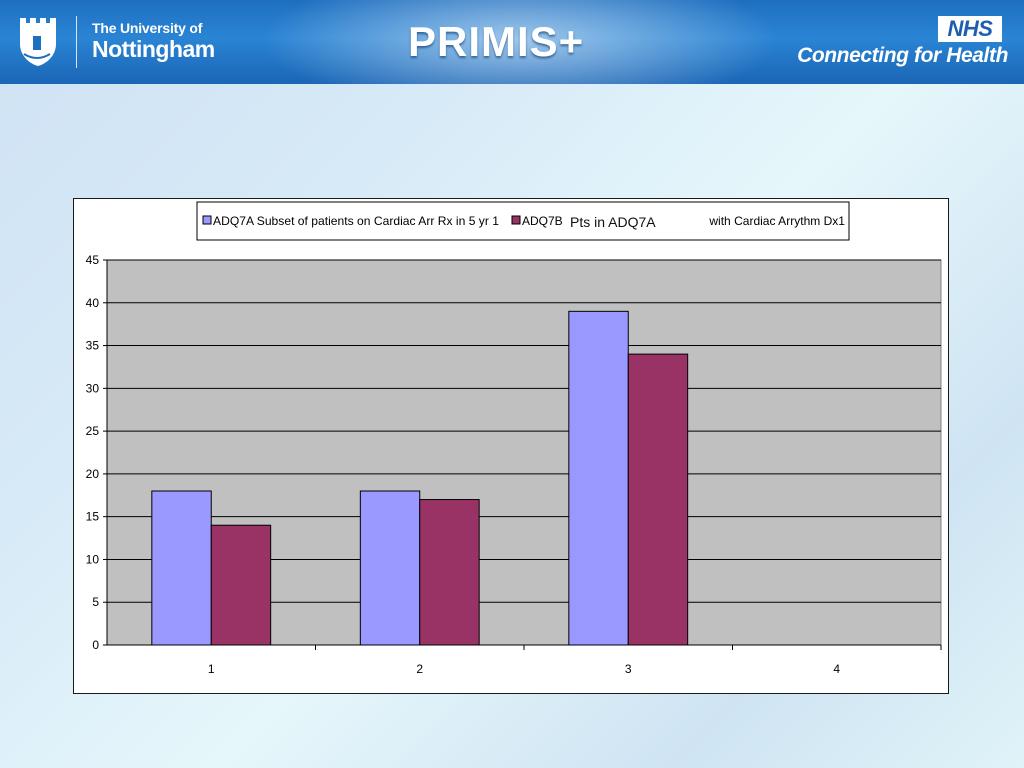 The image size is (1024, 768). What do you see at coordinates (93, 517) in the screenshot?
I see `y-tick-label: 15` at bounding box center [93, 517].